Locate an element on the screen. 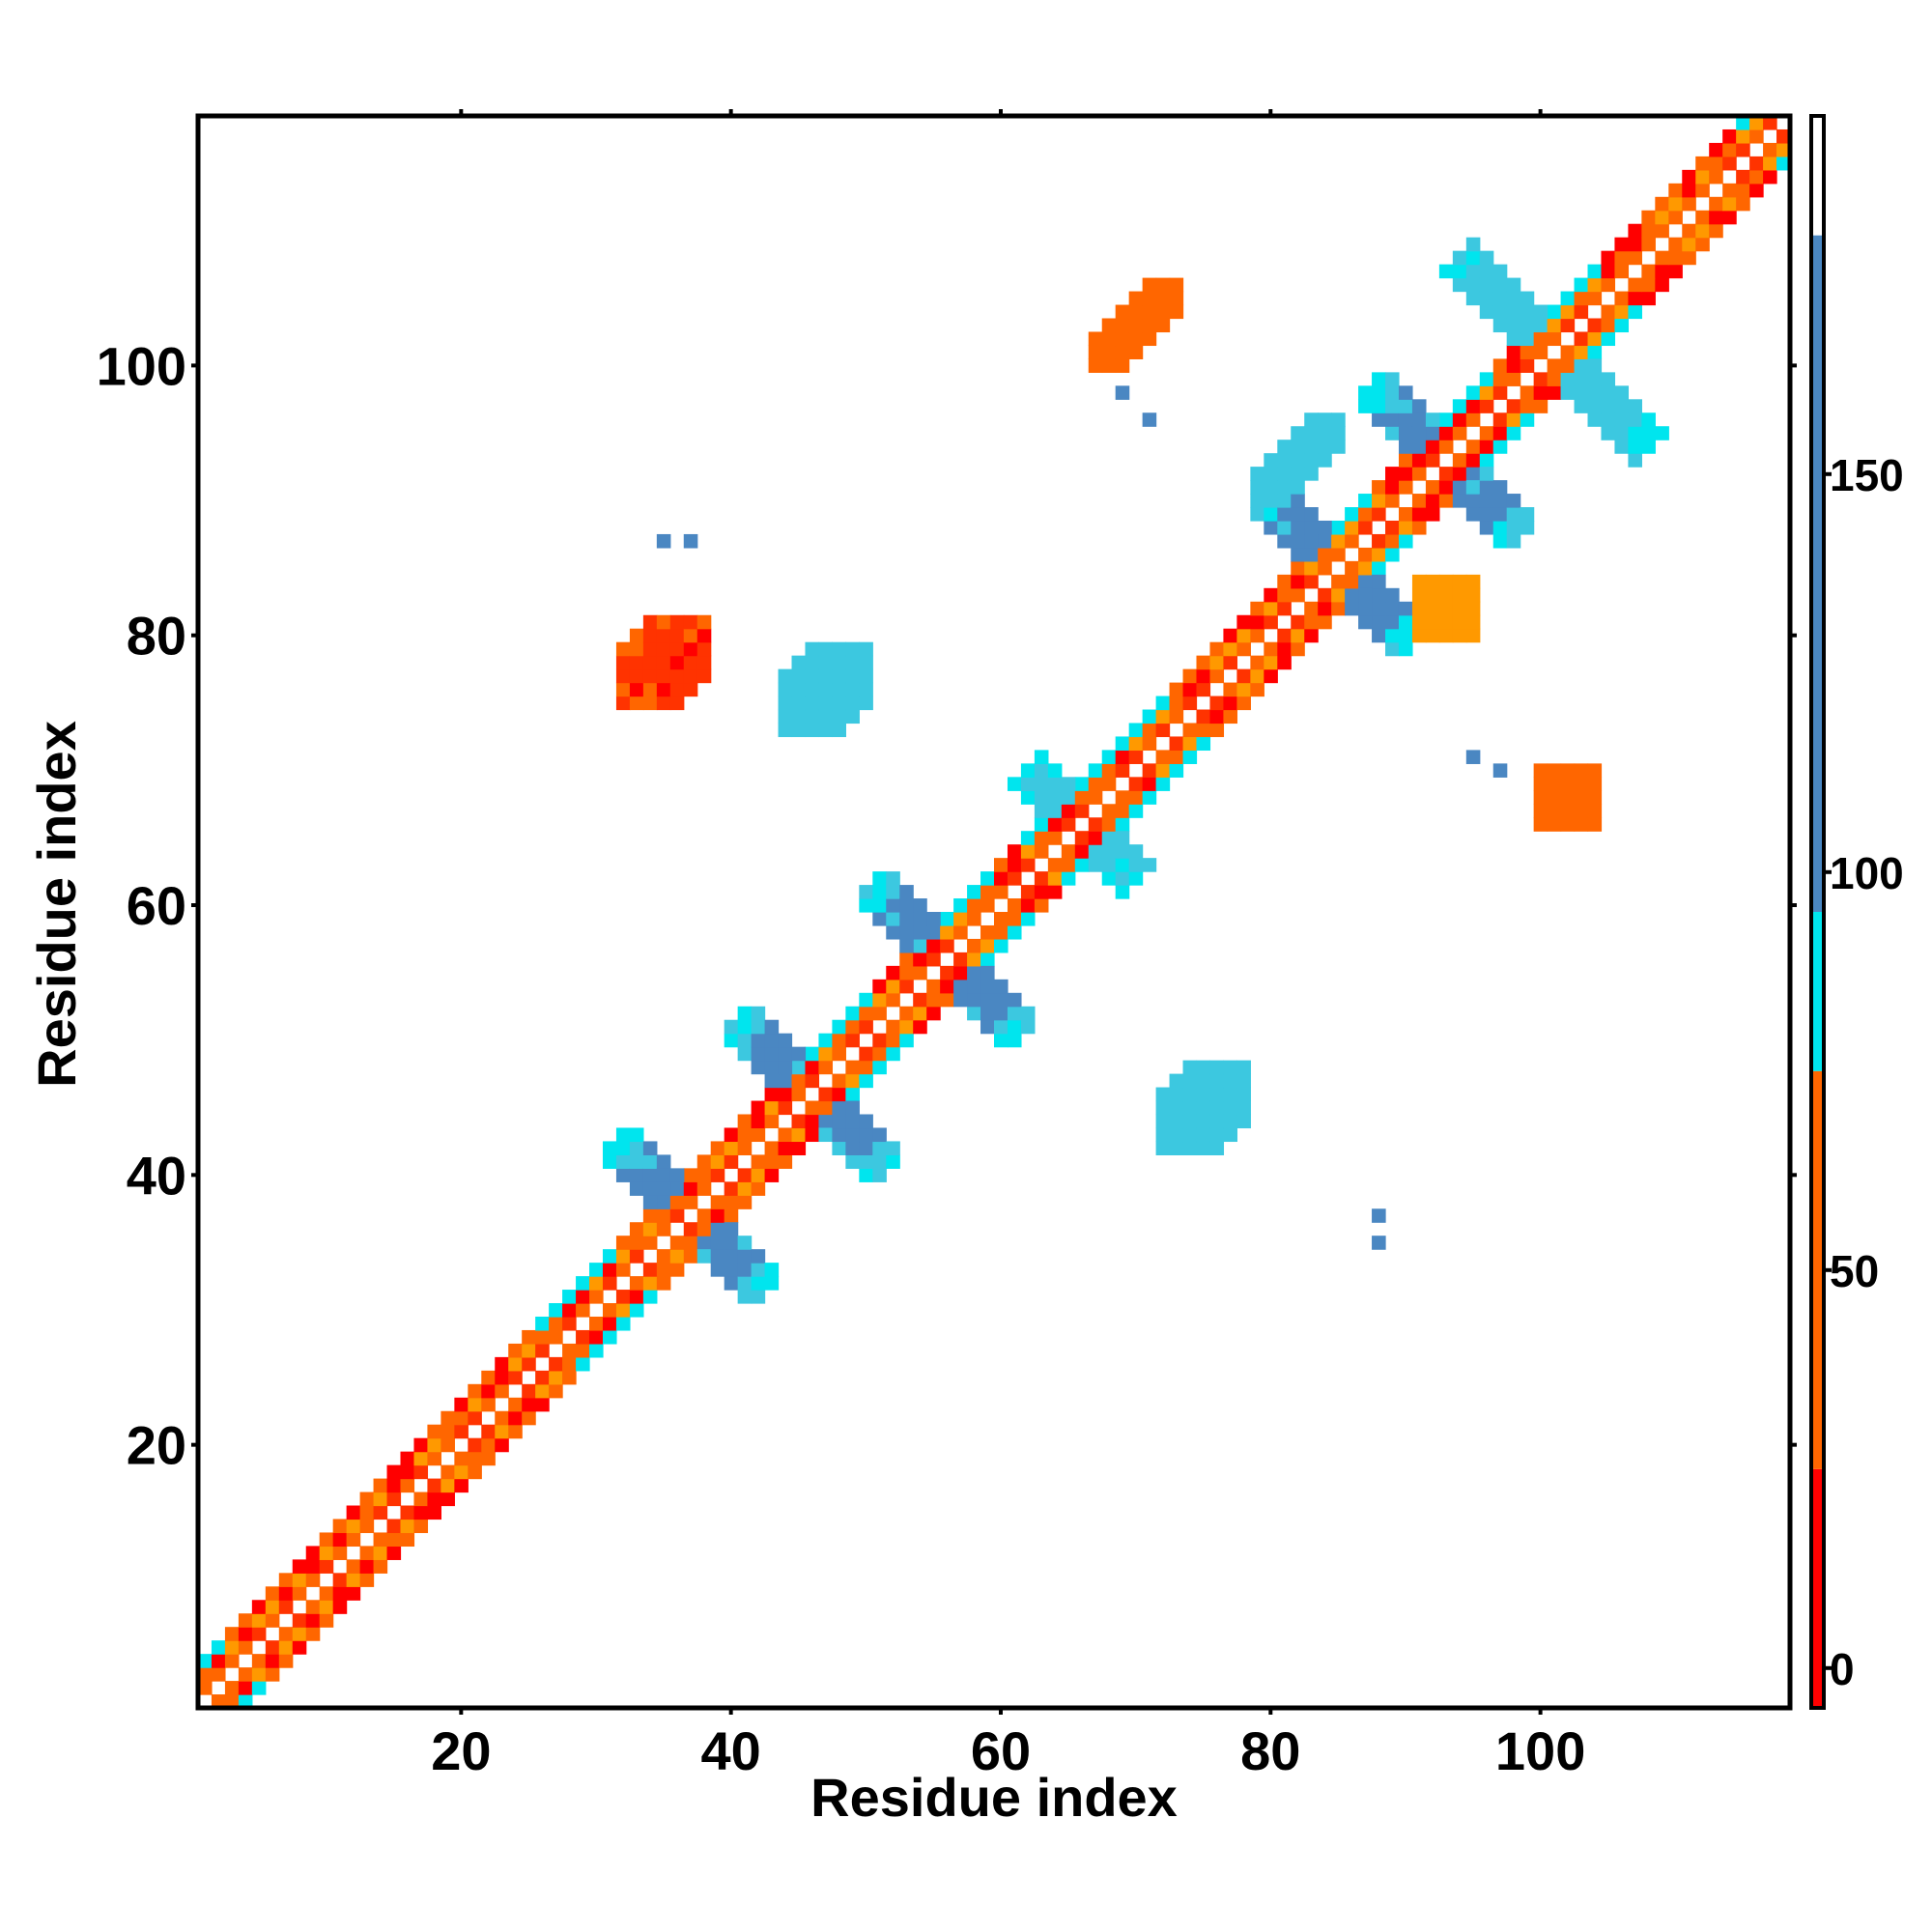 This screenshot has width=1932, height=1932. colorbar: 0 50 100 150 is located at coordinates (1856, 912).